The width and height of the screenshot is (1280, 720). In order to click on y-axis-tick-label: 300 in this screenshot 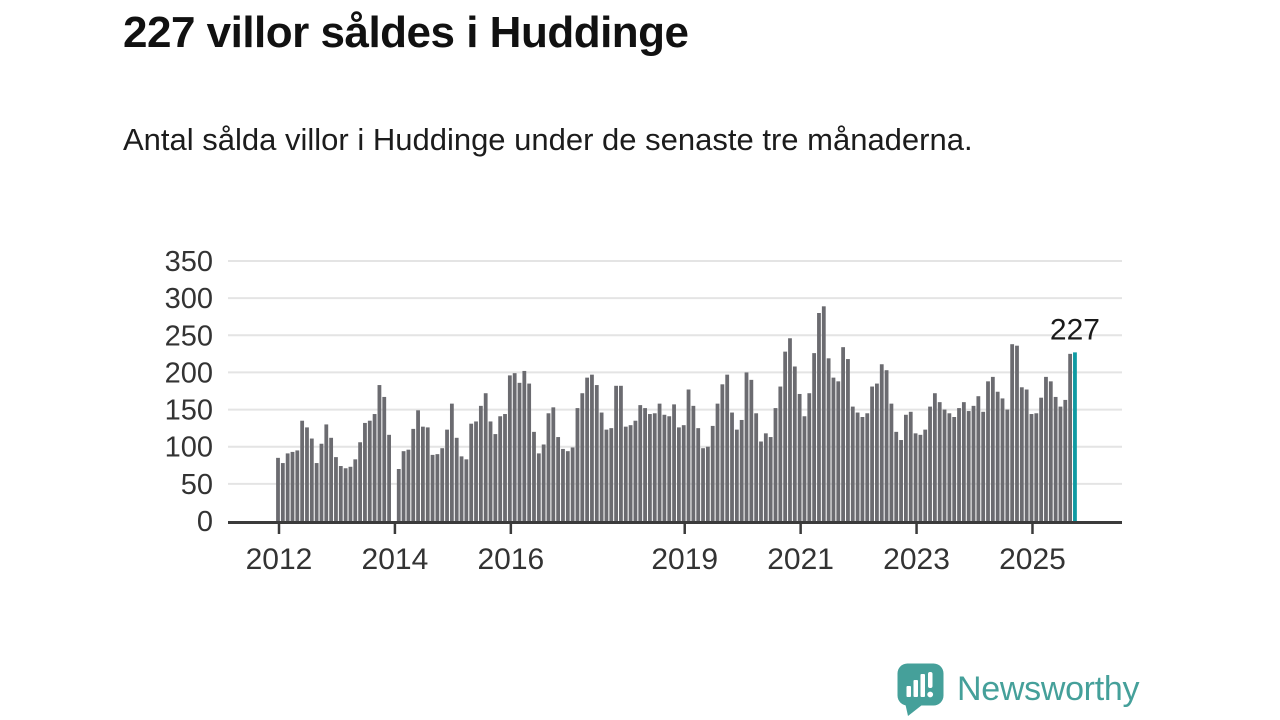, I will do `click(189, 299)`.